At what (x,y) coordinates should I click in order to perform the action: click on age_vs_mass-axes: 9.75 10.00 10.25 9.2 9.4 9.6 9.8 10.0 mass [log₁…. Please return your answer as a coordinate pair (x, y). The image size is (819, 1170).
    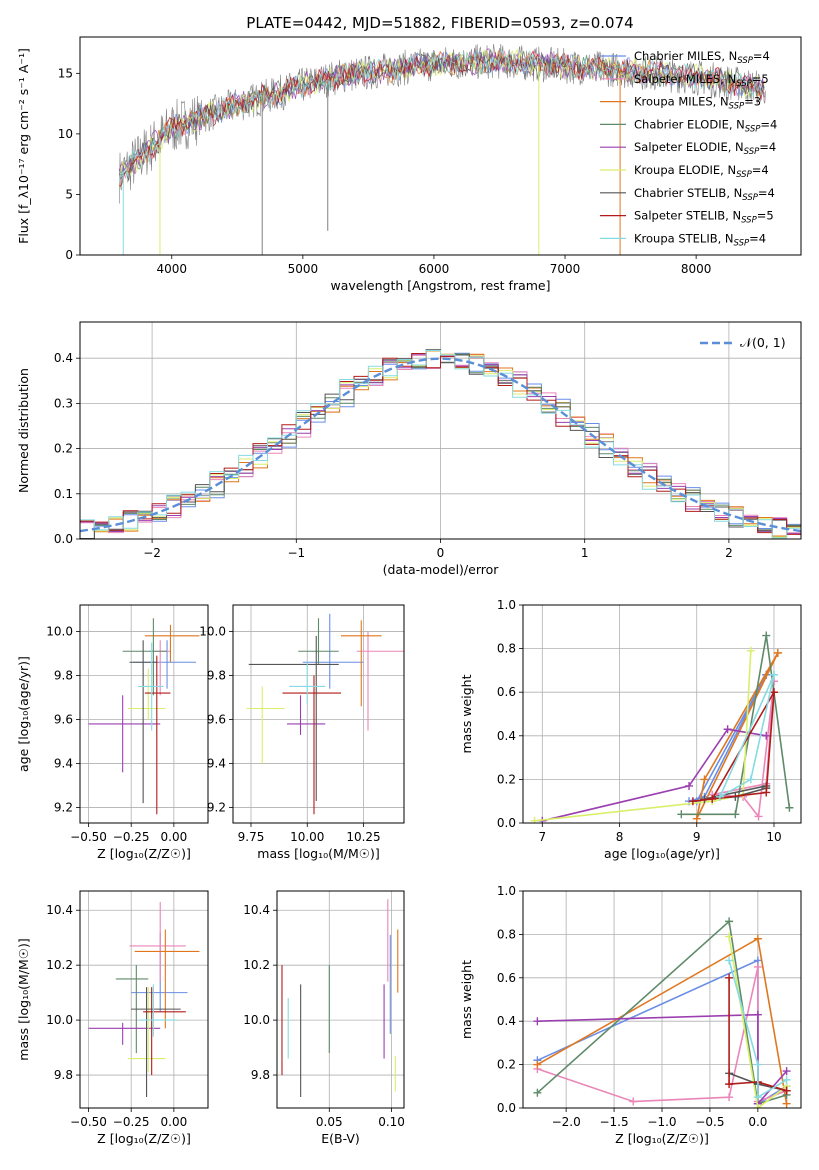
    Looking at the image, I should click on (302, 732).